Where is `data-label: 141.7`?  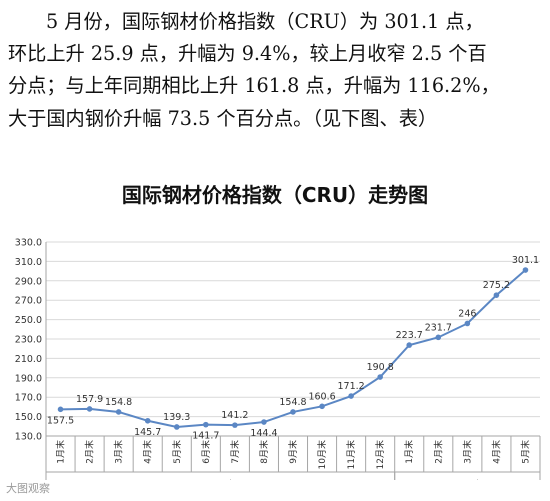 data-label: 141.7 is located at coordinates (205, 436).